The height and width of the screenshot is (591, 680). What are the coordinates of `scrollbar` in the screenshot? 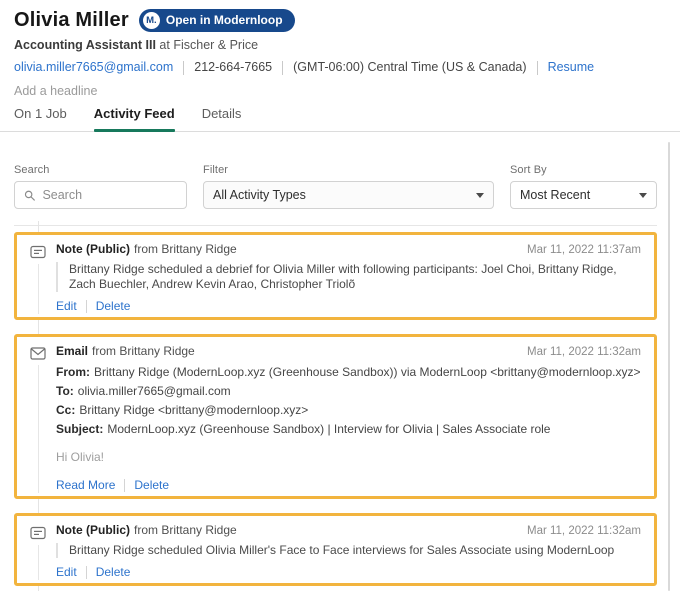 It's located at (669, 366).